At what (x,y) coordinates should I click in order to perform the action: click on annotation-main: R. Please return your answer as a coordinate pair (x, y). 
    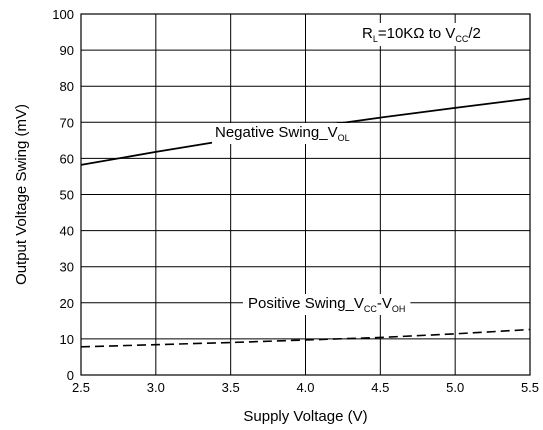
    Looking at the image, I should click on (367, 33).